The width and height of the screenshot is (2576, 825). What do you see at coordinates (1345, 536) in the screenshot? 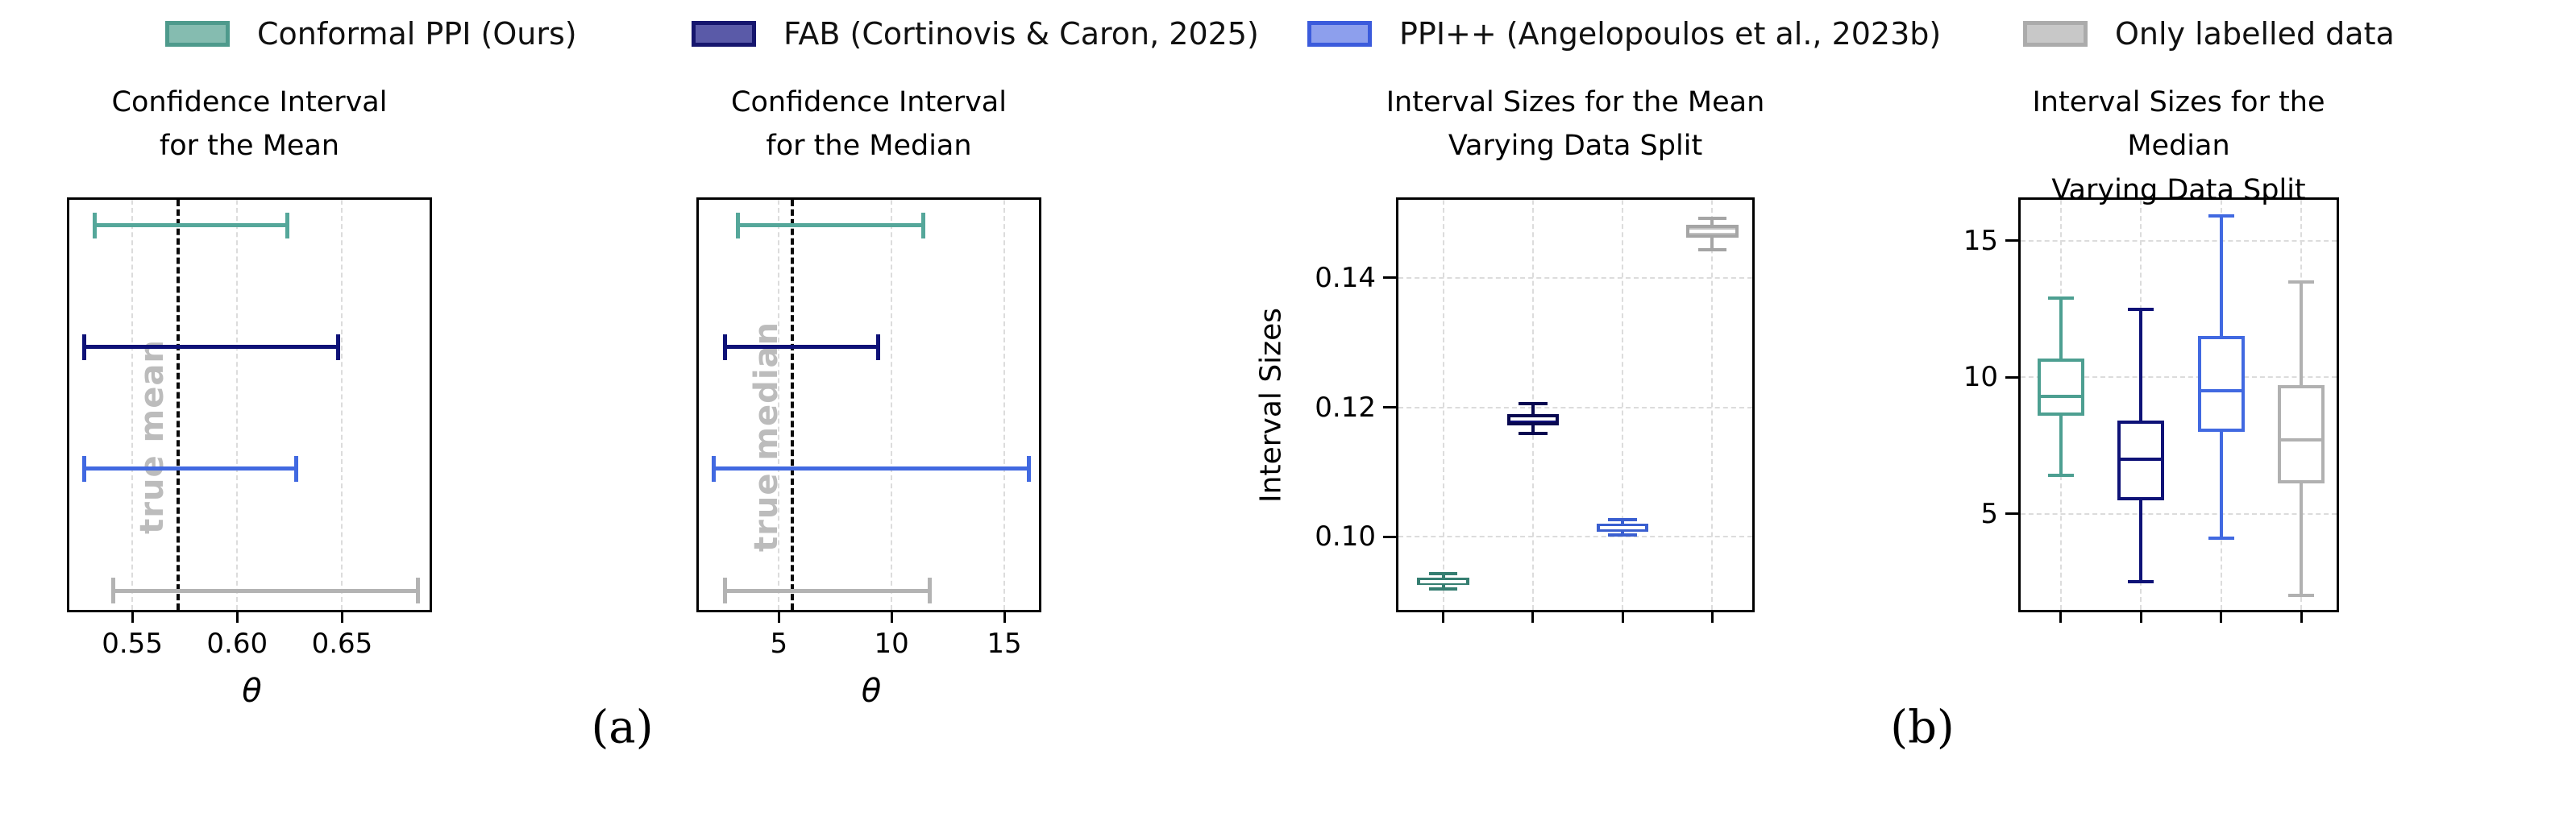
I see `y-tick-label: 0.10` at bounding box center [1345, 536].